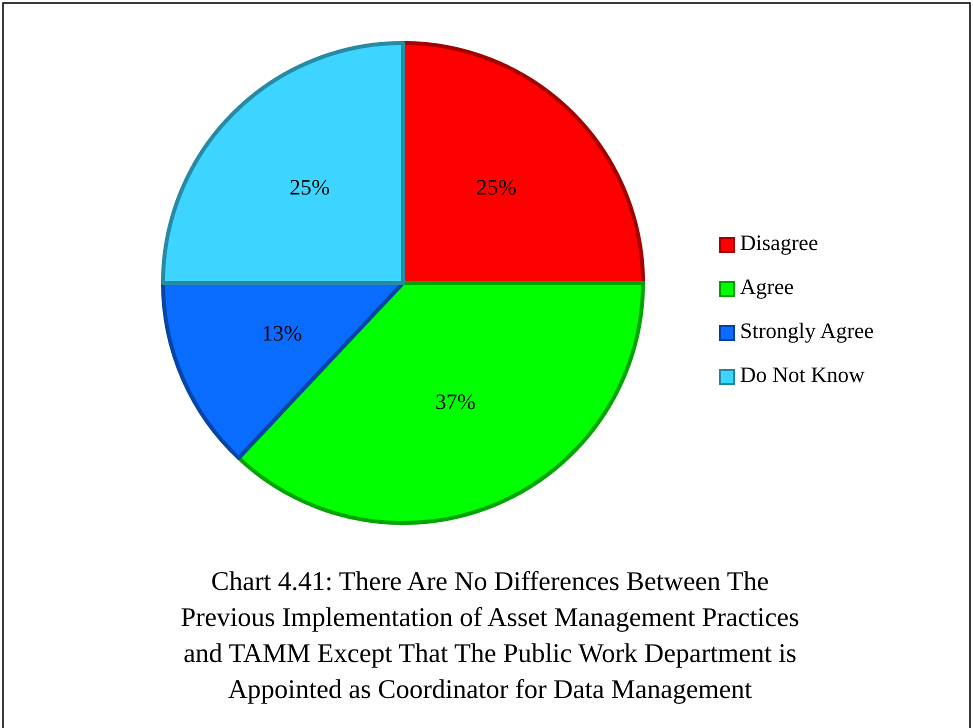 The height and width of the screenshot is (728, 973). I want to click on legend-label: Strongly Agree, so click(807, 331).